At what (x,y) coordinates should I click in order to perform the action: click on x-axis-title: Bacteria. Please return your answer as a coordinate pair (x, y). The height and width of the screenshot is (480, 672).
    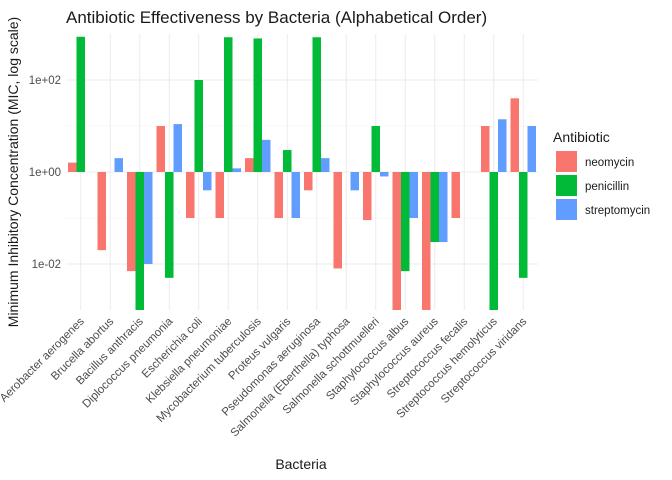
    Looking at the image, I should click on (301, 464).